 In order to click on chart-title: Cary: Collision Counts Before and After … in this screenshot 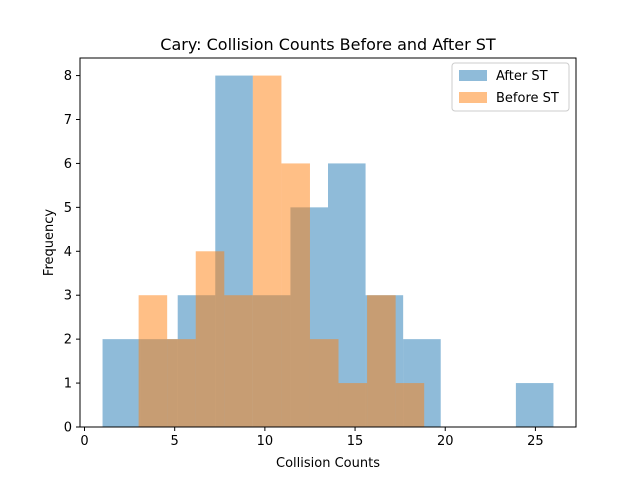, I will do `click(328, 44)`.